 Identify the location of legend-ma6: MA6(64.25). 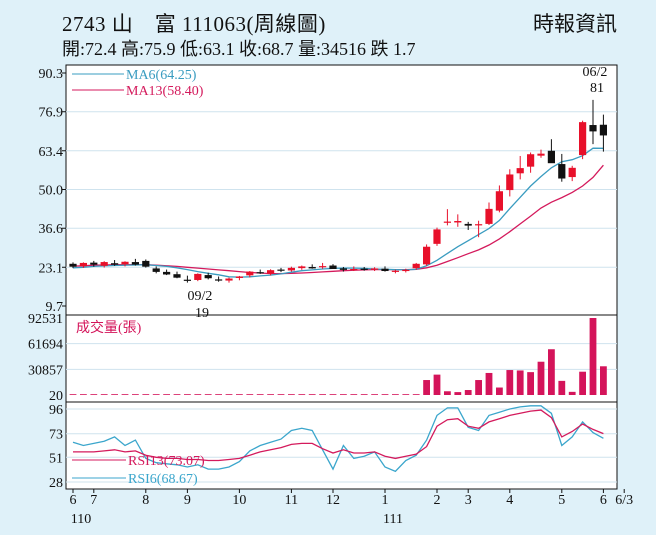
(161, 75).